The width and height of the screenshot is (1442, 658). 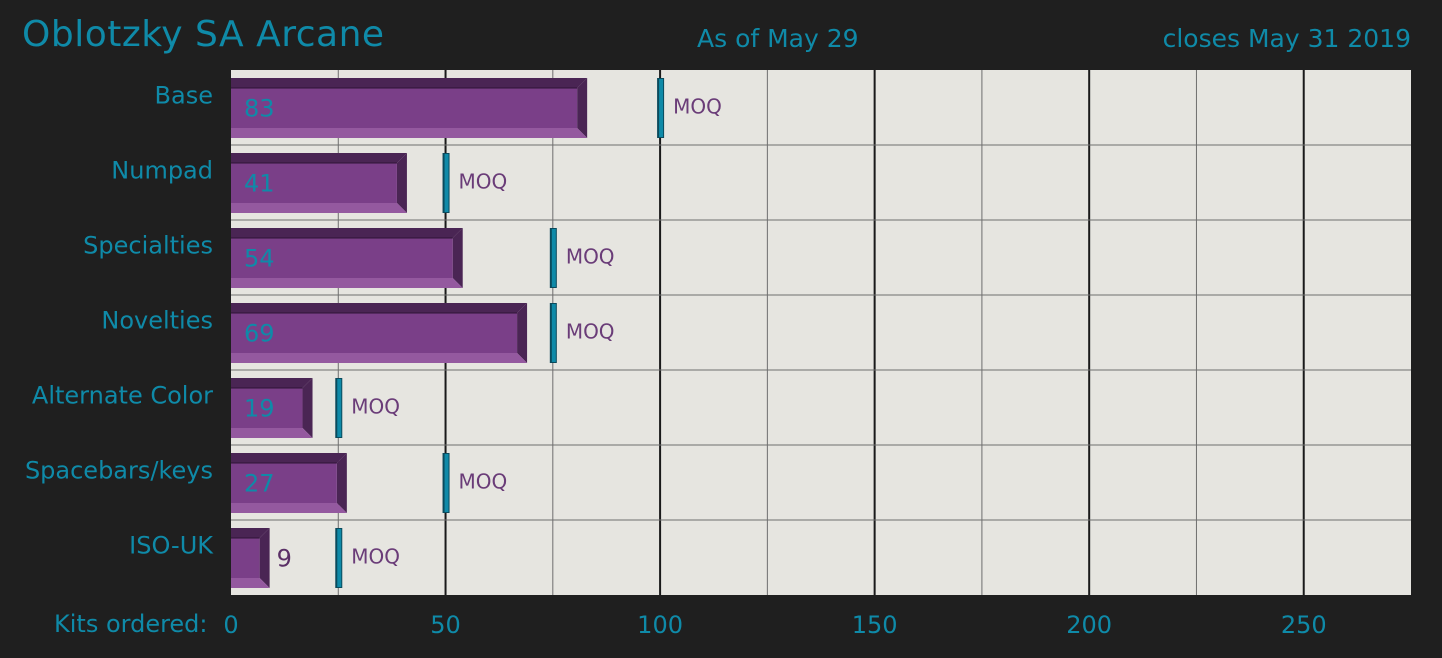 I want to click on category-label: Spacebars/keys, so click(x=119, y=471).